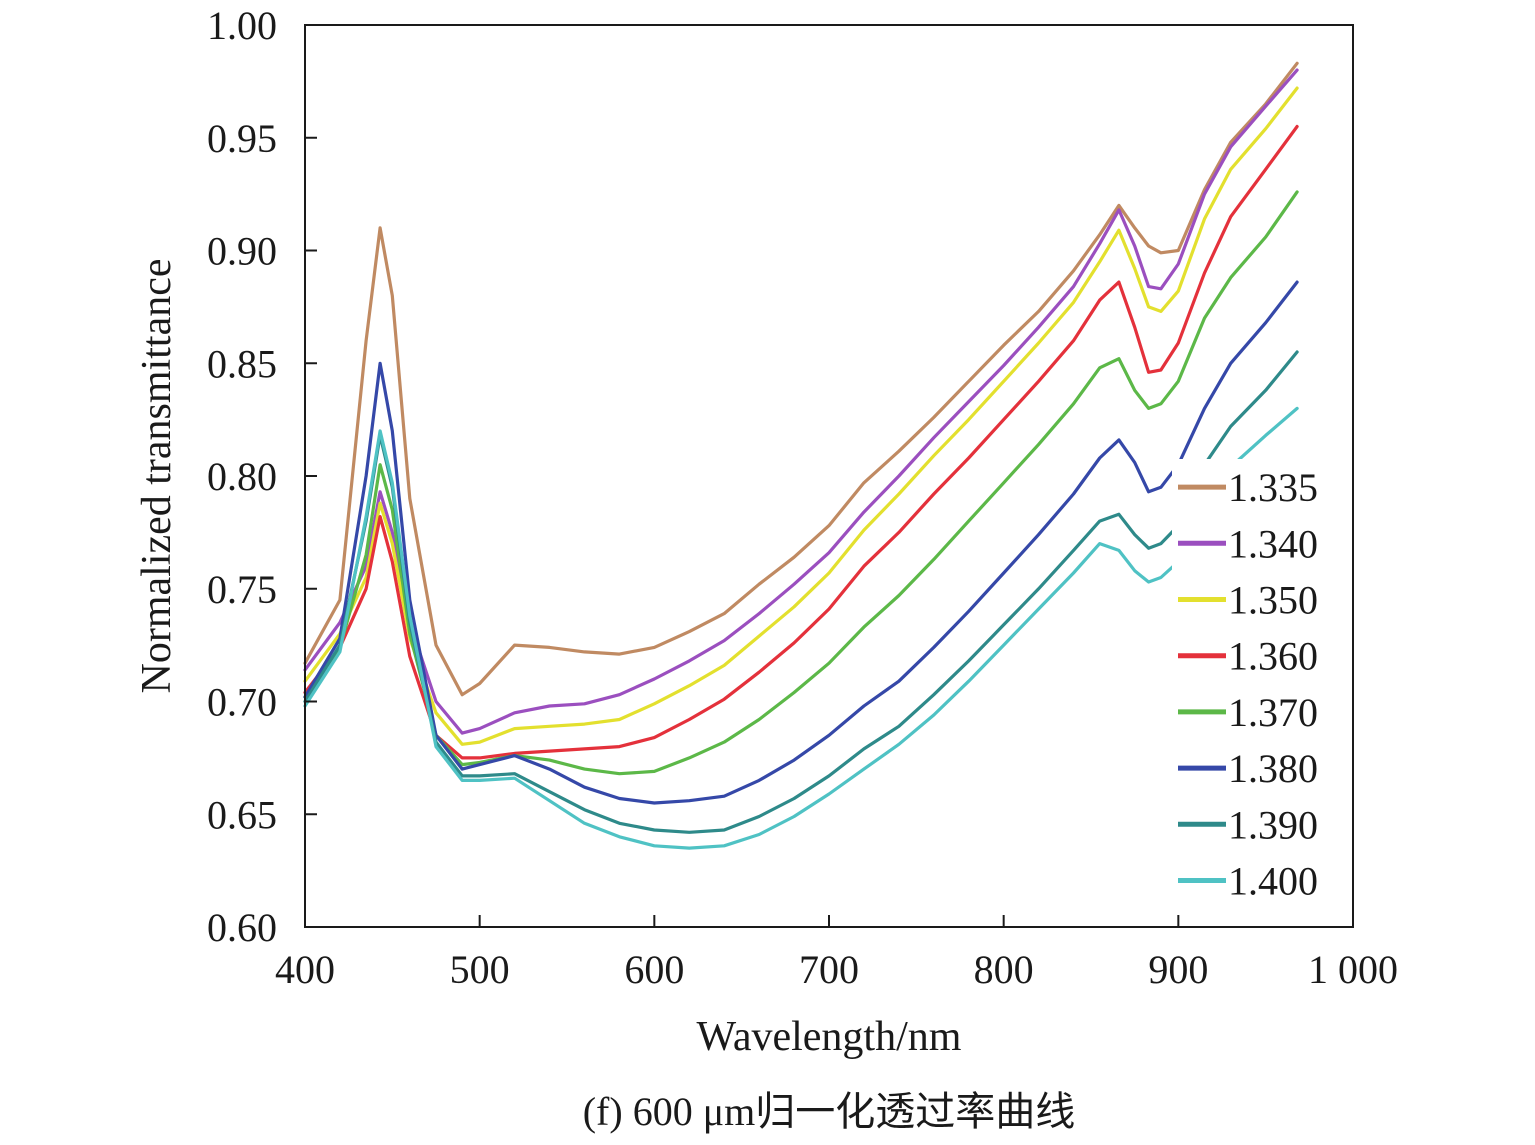 This screenshot has height=1145, width=1535. I want to click on y-axis: 0.60 0.65 0.70 0.75 0.80 0.85 0.90 0.95 1.00, so click(262, 476).